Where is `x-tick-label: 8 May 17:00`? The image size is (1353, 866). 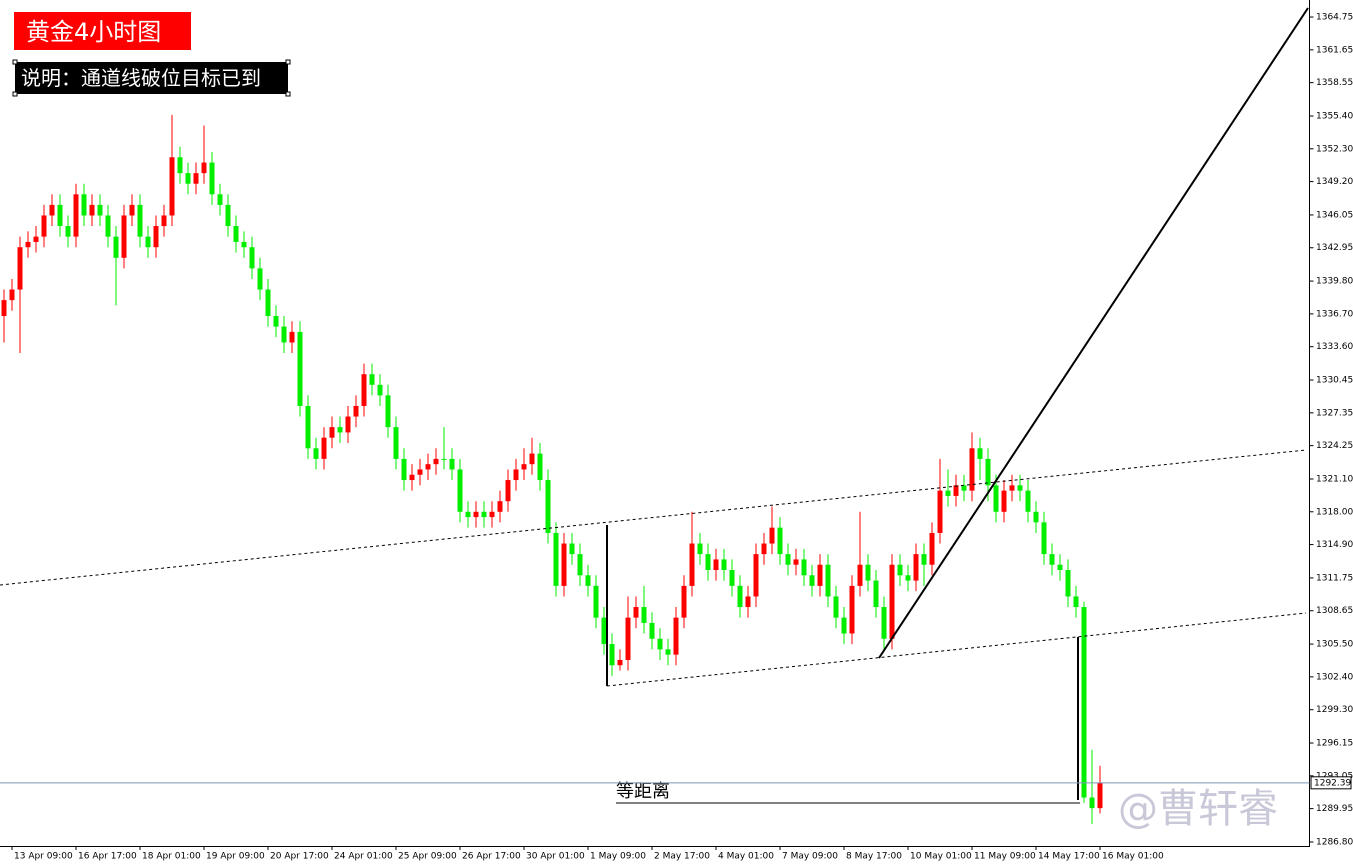
x-tick-label: 8 May 17:00 is located at coordinates (874, 857).